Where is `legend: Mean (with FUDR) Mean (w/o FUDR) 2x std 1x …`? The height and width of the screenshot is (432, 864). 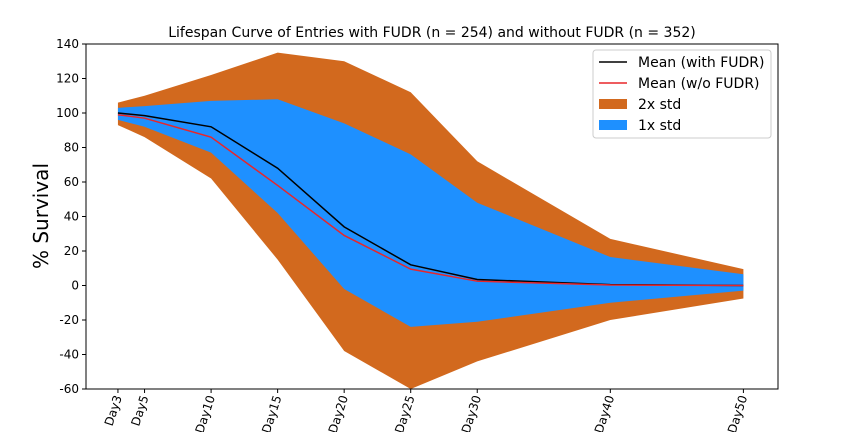 legend: Mean (with FUDR) Mean (w/o FUDR) 2x std 1x … is located at coordinates (682, 94).